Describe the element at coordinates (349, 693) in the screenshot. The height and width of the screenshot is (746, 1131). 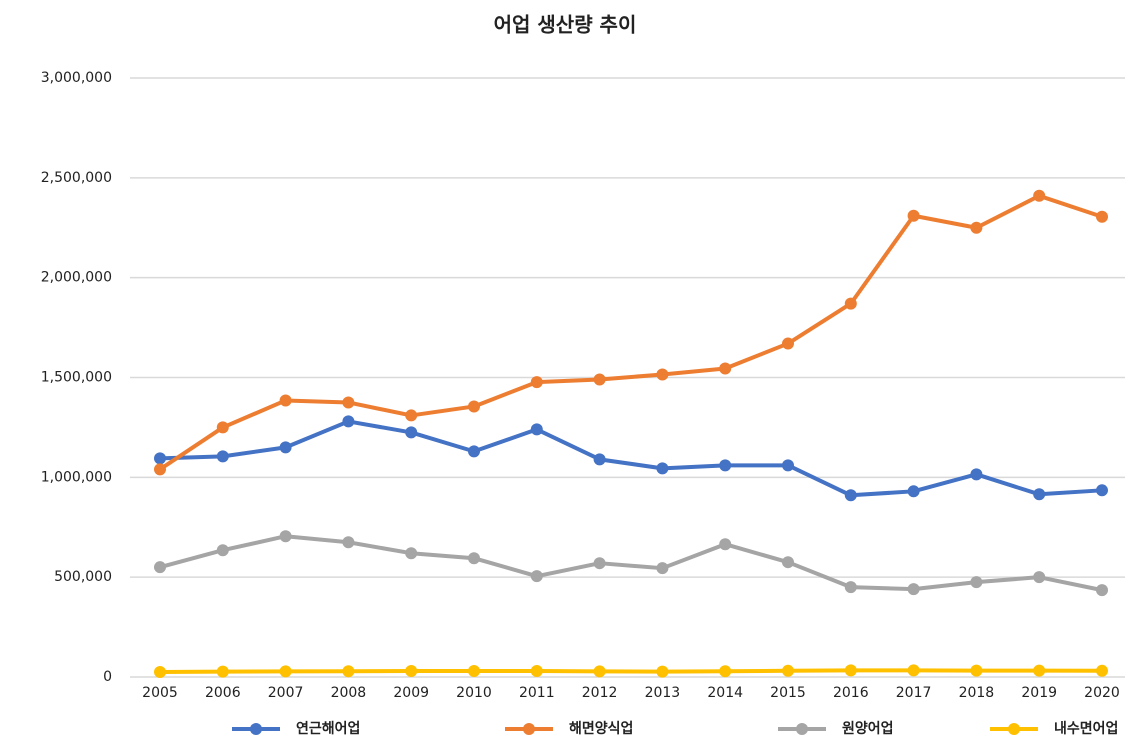
I see `x-tick-label: 2008` at that location.